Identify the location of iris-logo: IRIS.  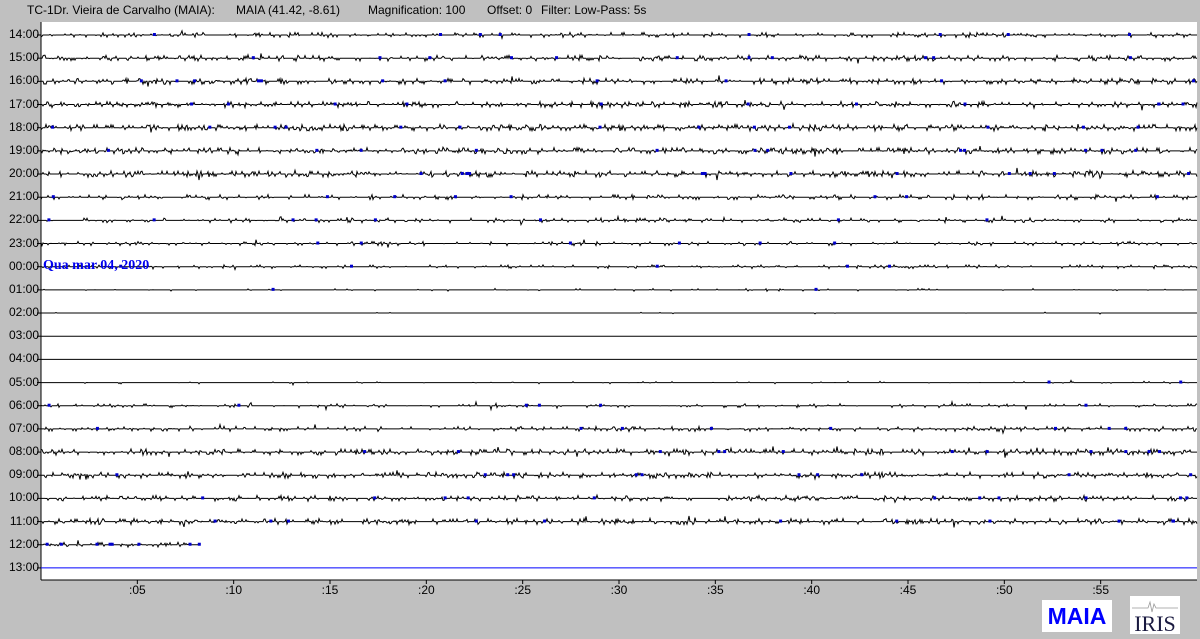
(1155, 615).